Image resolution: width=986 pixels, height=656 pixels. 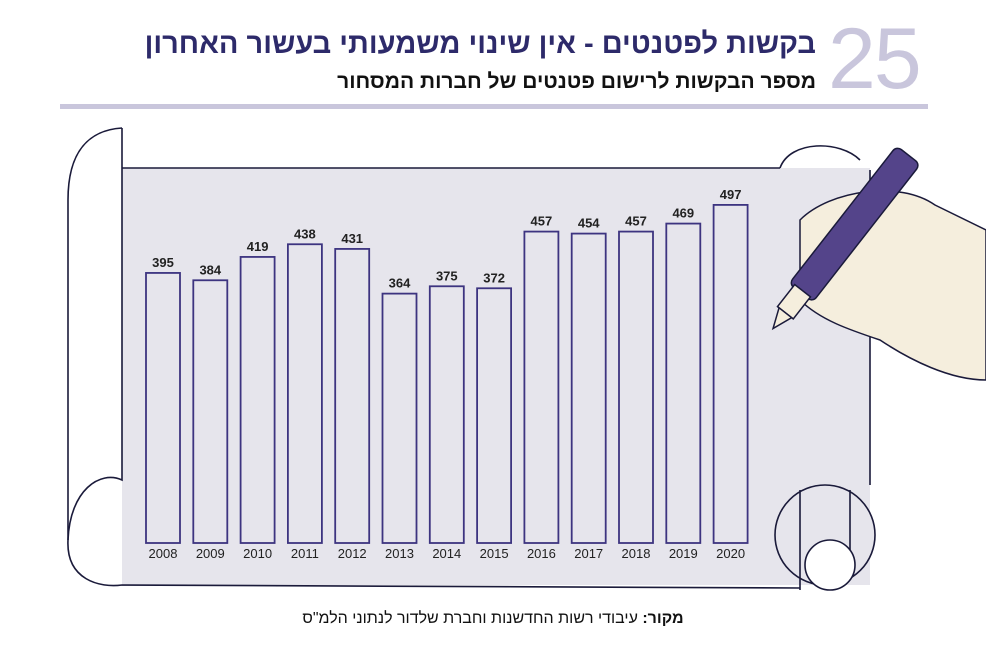 What do you see at coordinates (494, 106) in the screenshot?
I see `header-divider` at bounding box center [494, 106].